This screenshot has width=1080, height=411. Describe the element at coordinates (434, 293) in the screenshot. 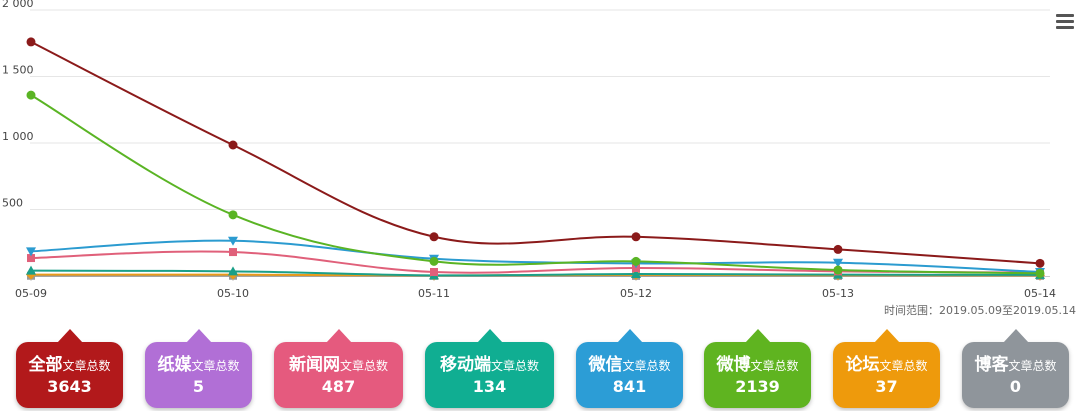

I see `x-tick-label: 05-11` at that location.